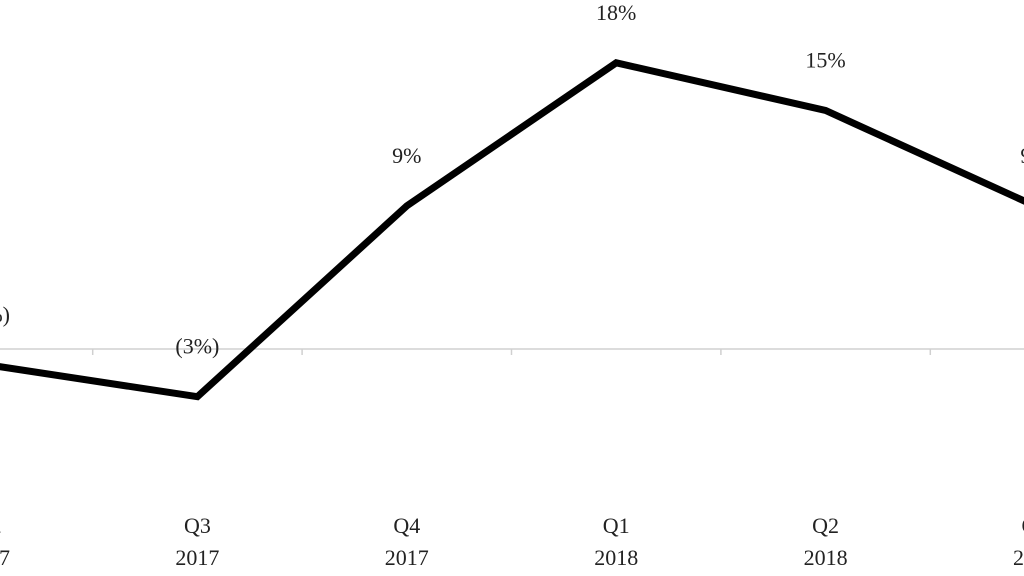 The width and height of the screenshot is (1024, 576). I want to click on data-label: (1%), so click(5, 314).